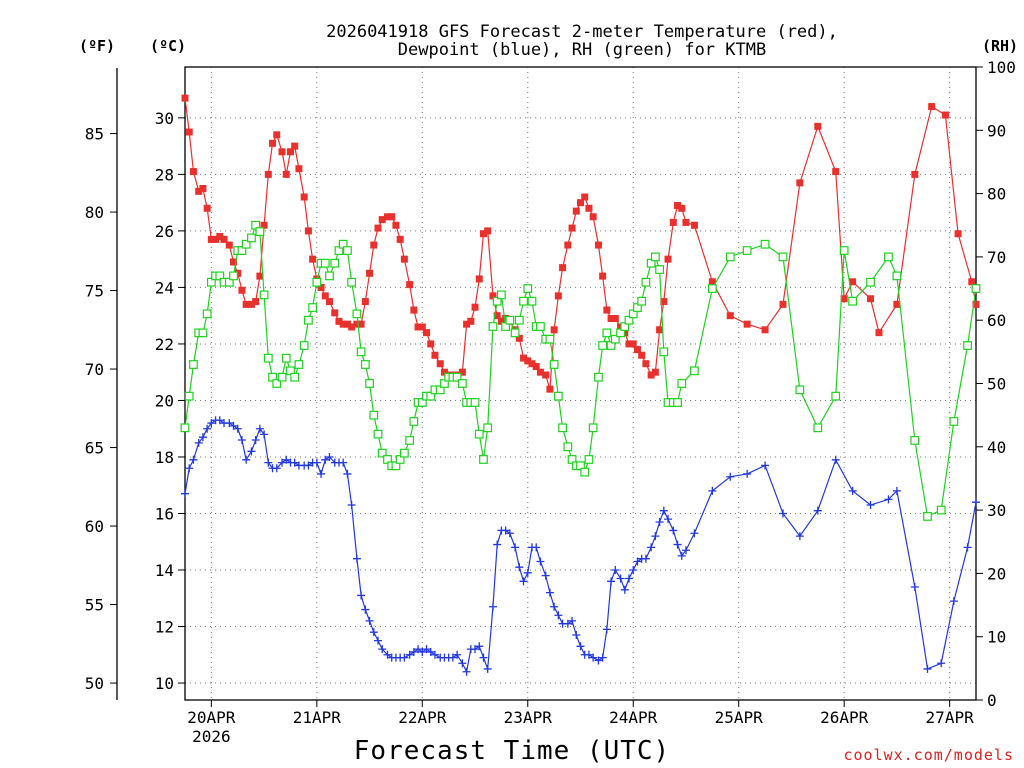  Describe the element at coordinates (317, 717) in the screenshot. I see `x-tick-label: 21APR` at that location.